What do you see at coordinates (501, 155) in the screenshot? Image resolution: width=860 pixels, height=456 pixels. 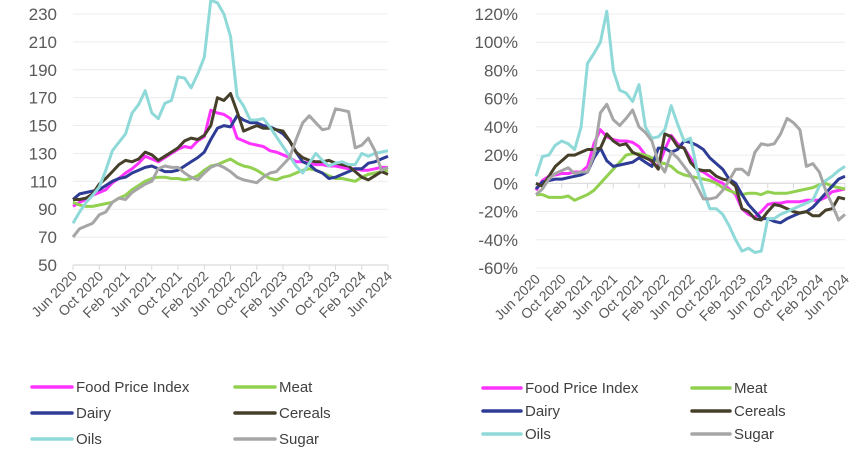 I see `y-tick-label: 20%` at bounding box center [501, 155].